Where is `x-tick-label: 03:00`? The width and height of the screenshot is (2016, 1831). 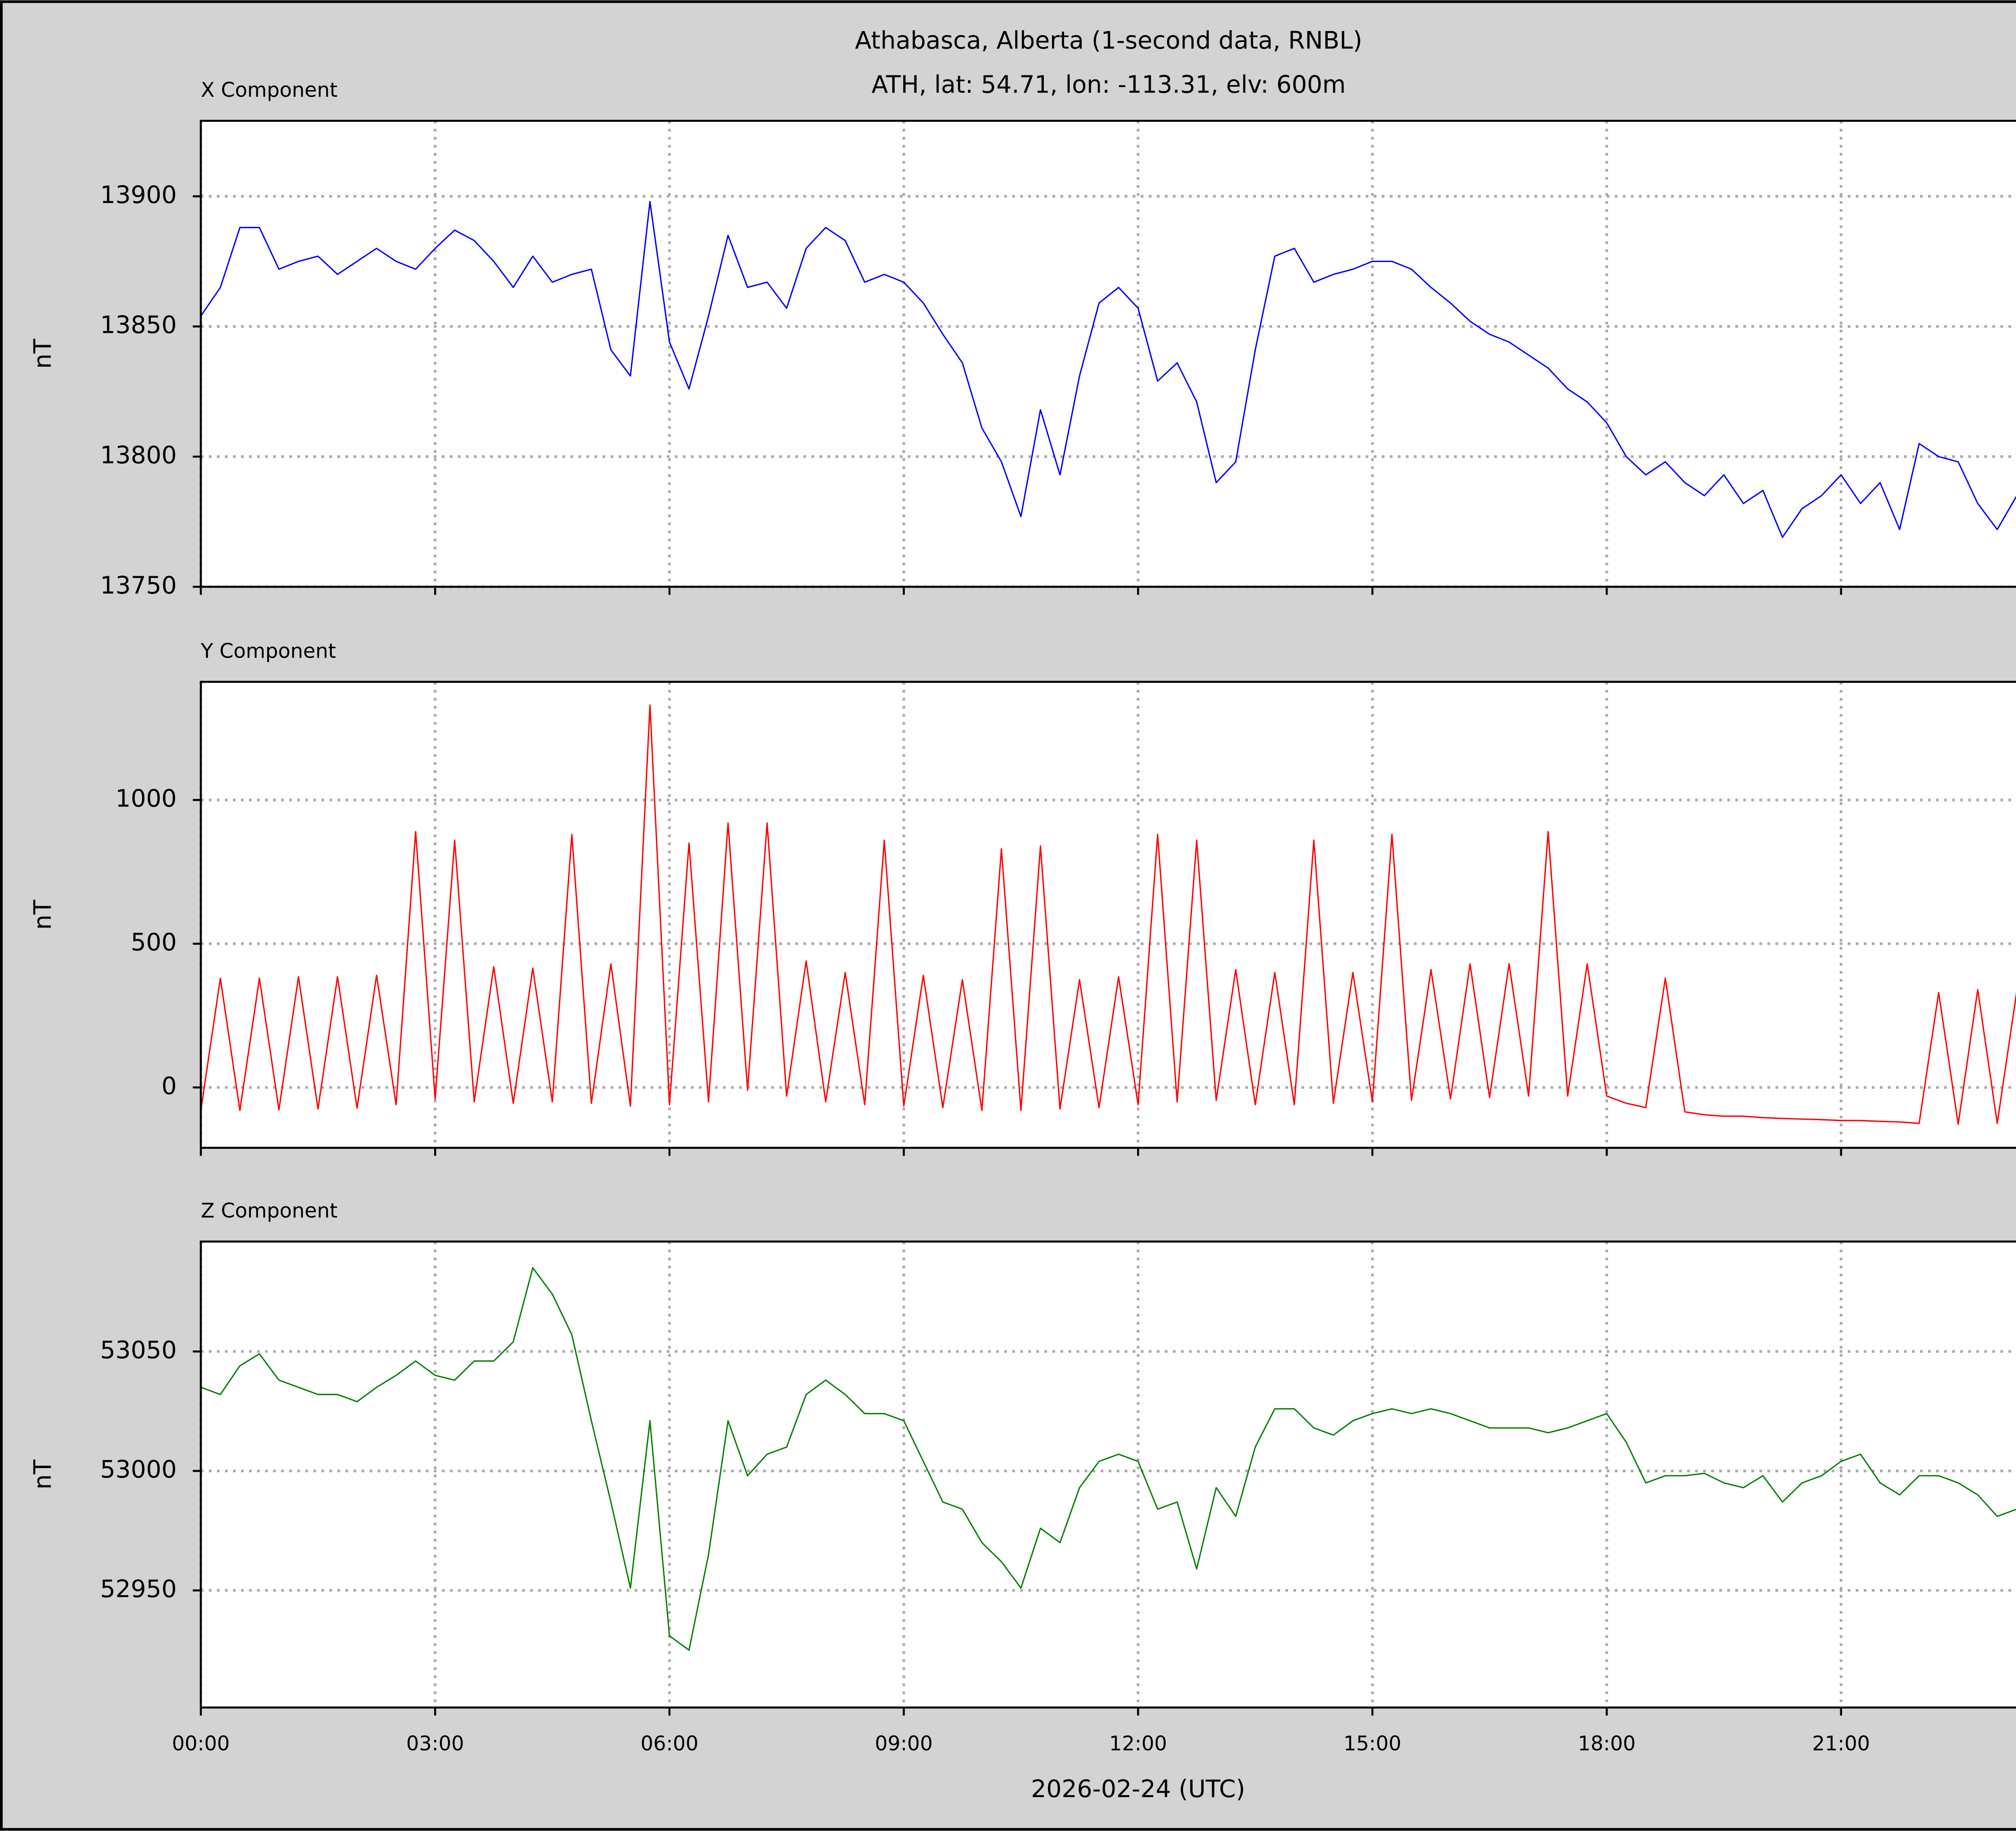
x-tick-label: 03:00 is located at coordinates (435, 1743).